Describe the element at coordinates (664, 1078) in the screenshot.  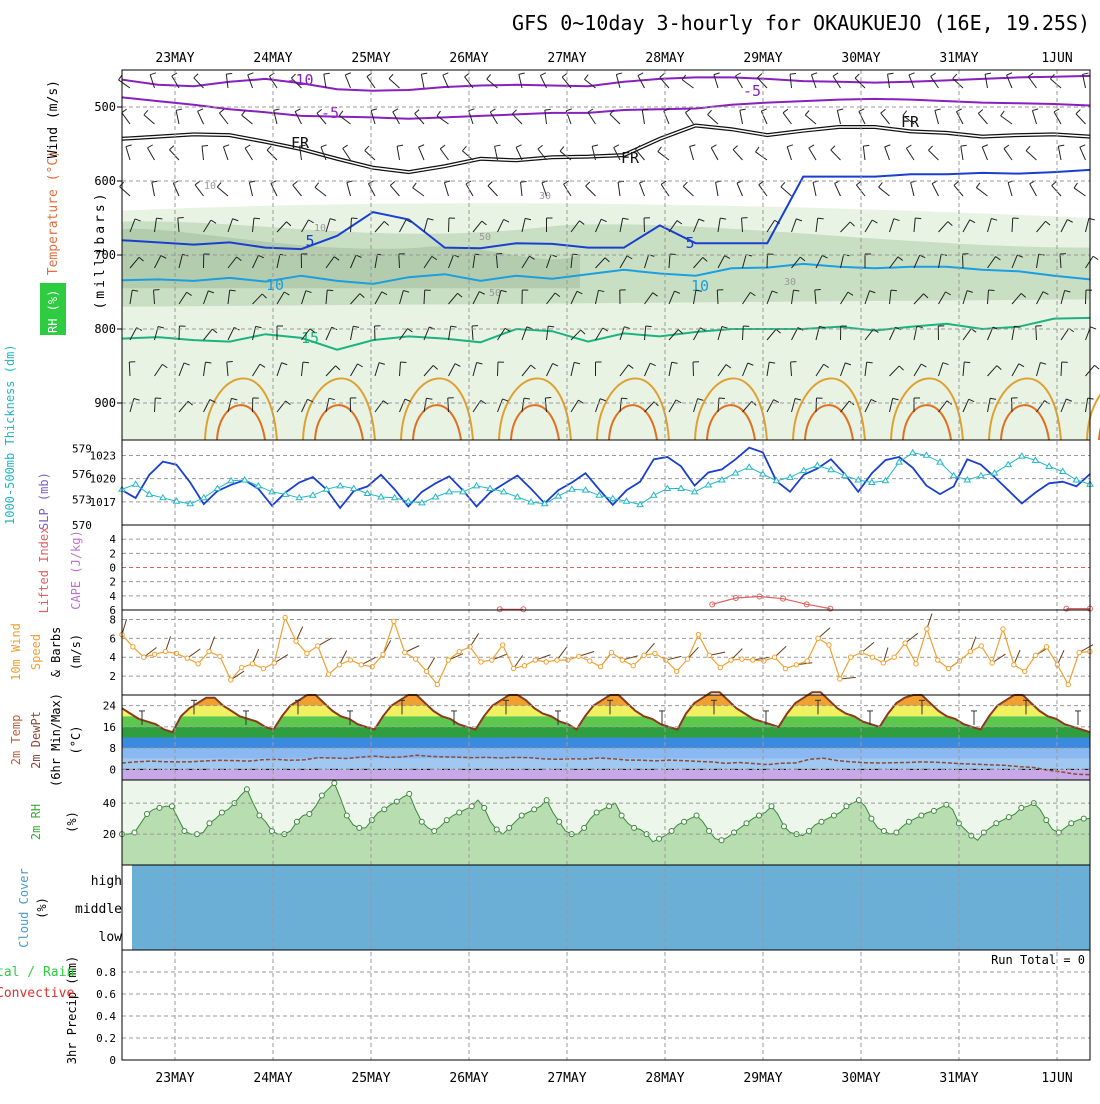
I see `date-label-bottom: 28MAY` at that location.